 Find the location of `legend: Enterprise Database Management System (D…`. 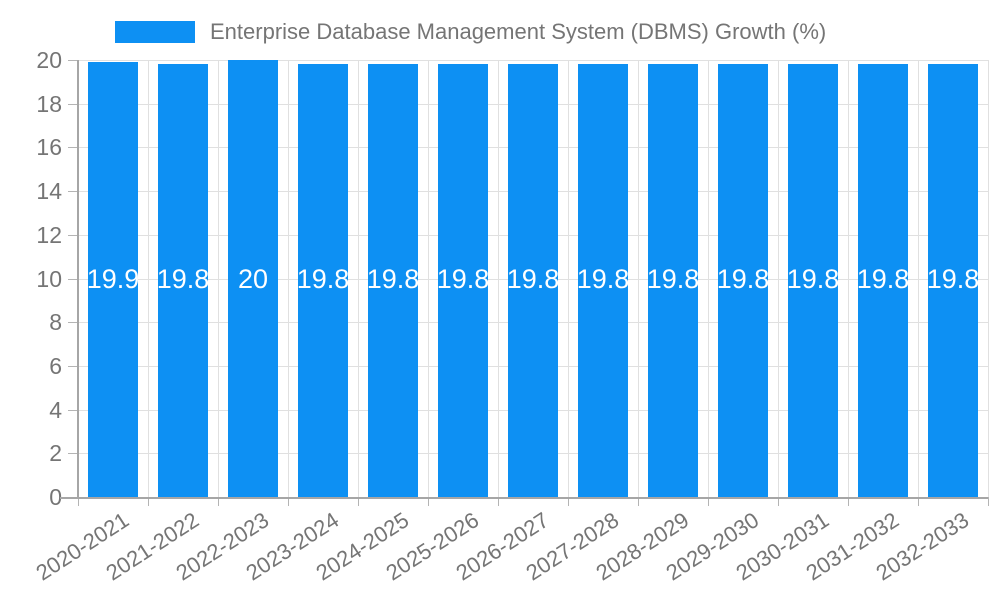

legend: Enterprise Database Management System (D… is located at coordinates (470, 32).